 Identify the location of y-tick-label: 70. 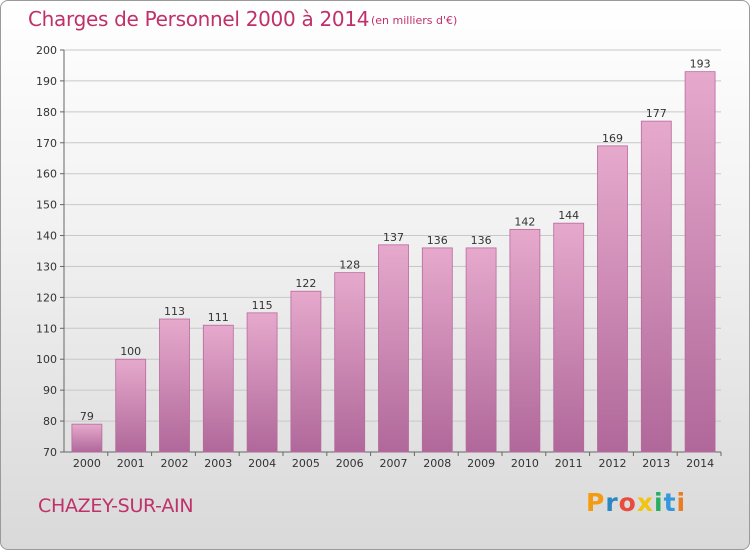
(50, 452).